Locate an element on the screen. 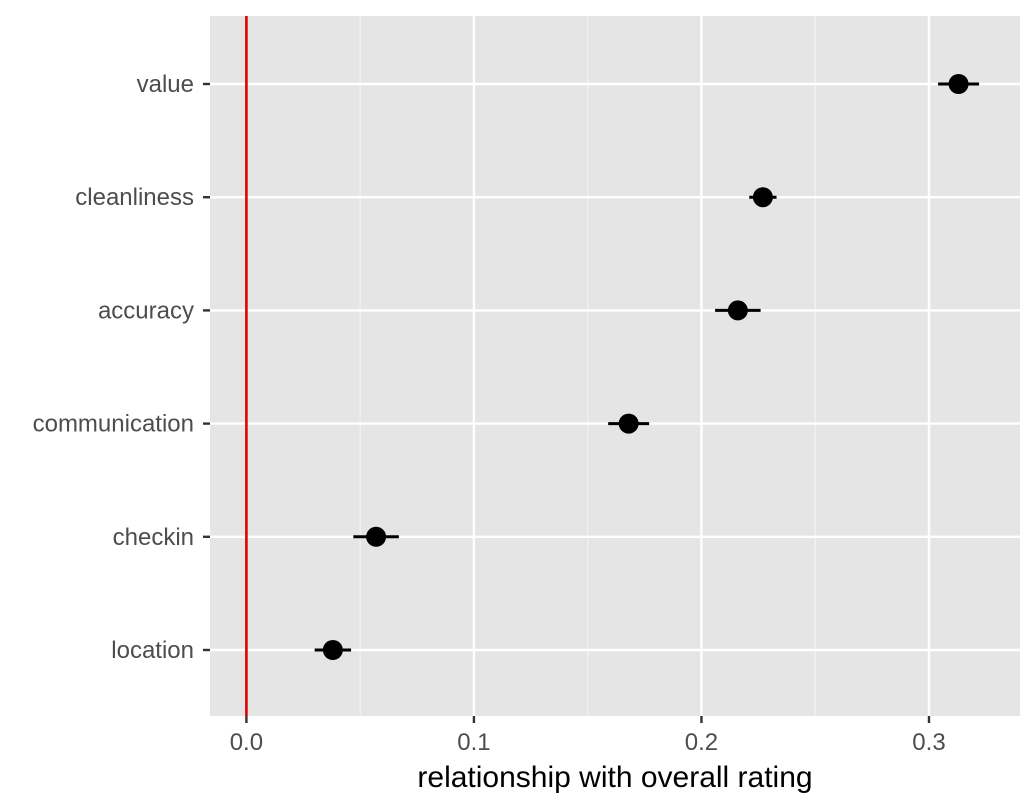 The width and height of the screenshot is (1036, 810). y-tick-label-communication: communication is located at coordinates (113, 424).